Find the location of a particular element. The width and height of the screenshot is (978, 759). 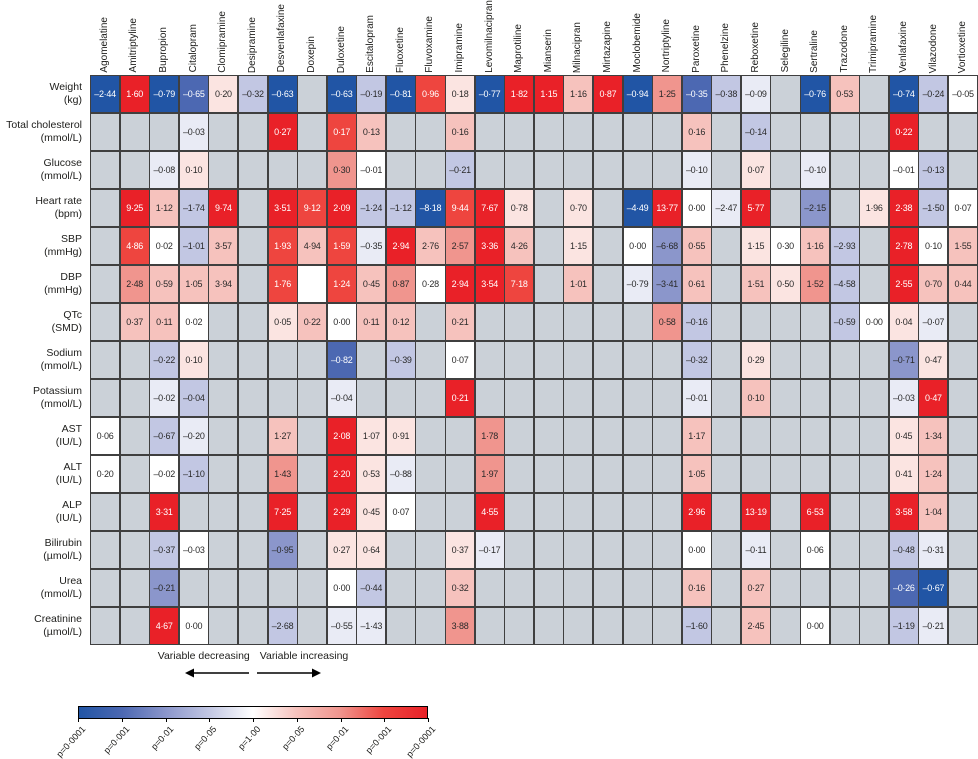

heatmap-cell: –2·15 is located at coordinates (815, 208).